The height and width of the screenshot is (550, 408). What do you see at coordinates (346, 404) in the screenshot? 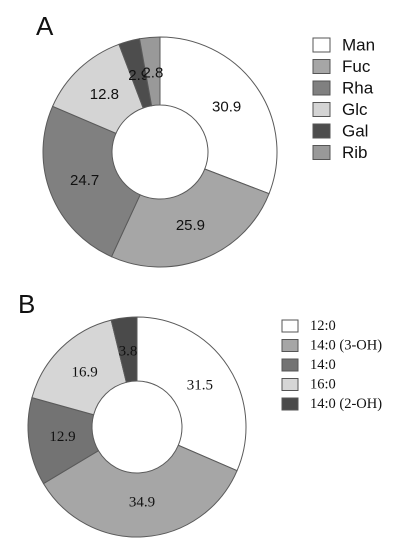
I see `legend-label-14-0-2-oh: 14:0 (2-OH)` at bounding box center [346, 404].